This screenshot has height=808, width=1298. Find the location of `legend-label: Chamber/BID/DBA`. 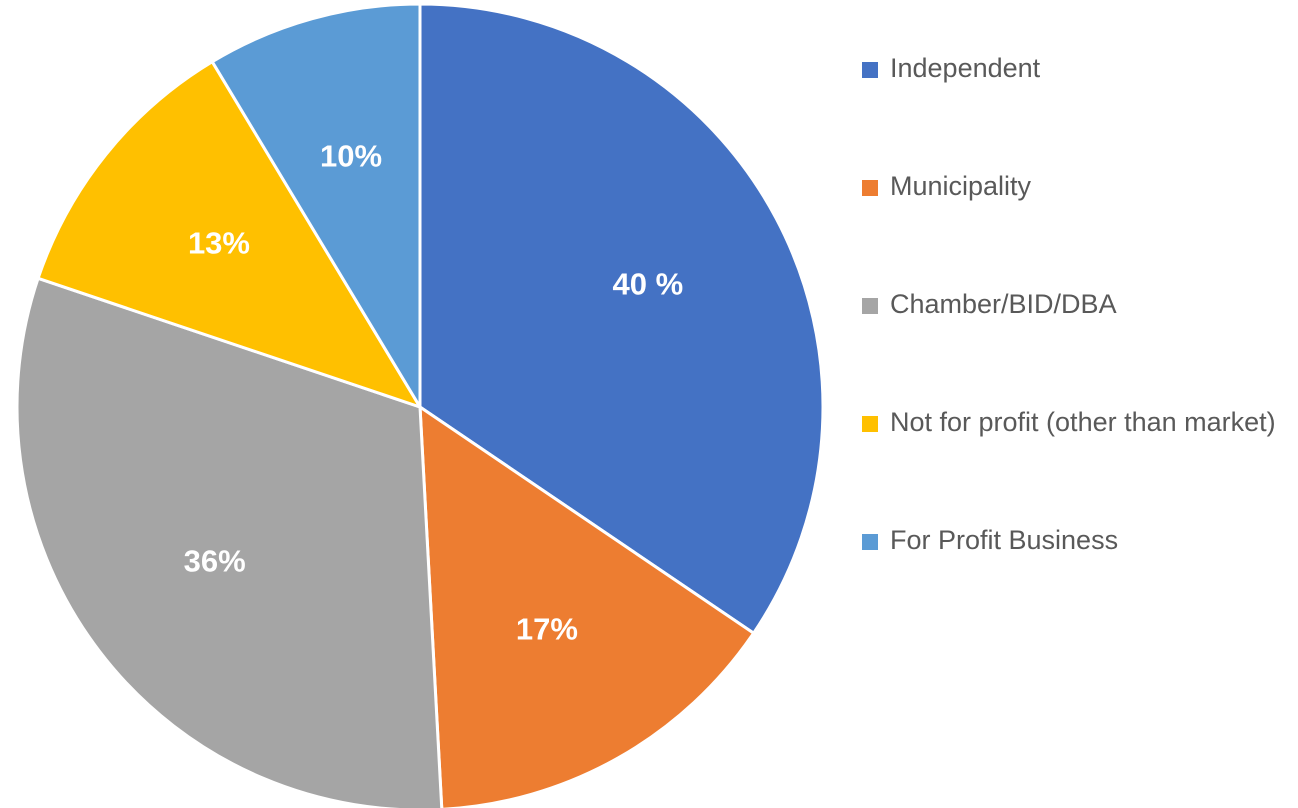

legend-label: Chamber/BID/DBA is located at coordinates (1003, 304).